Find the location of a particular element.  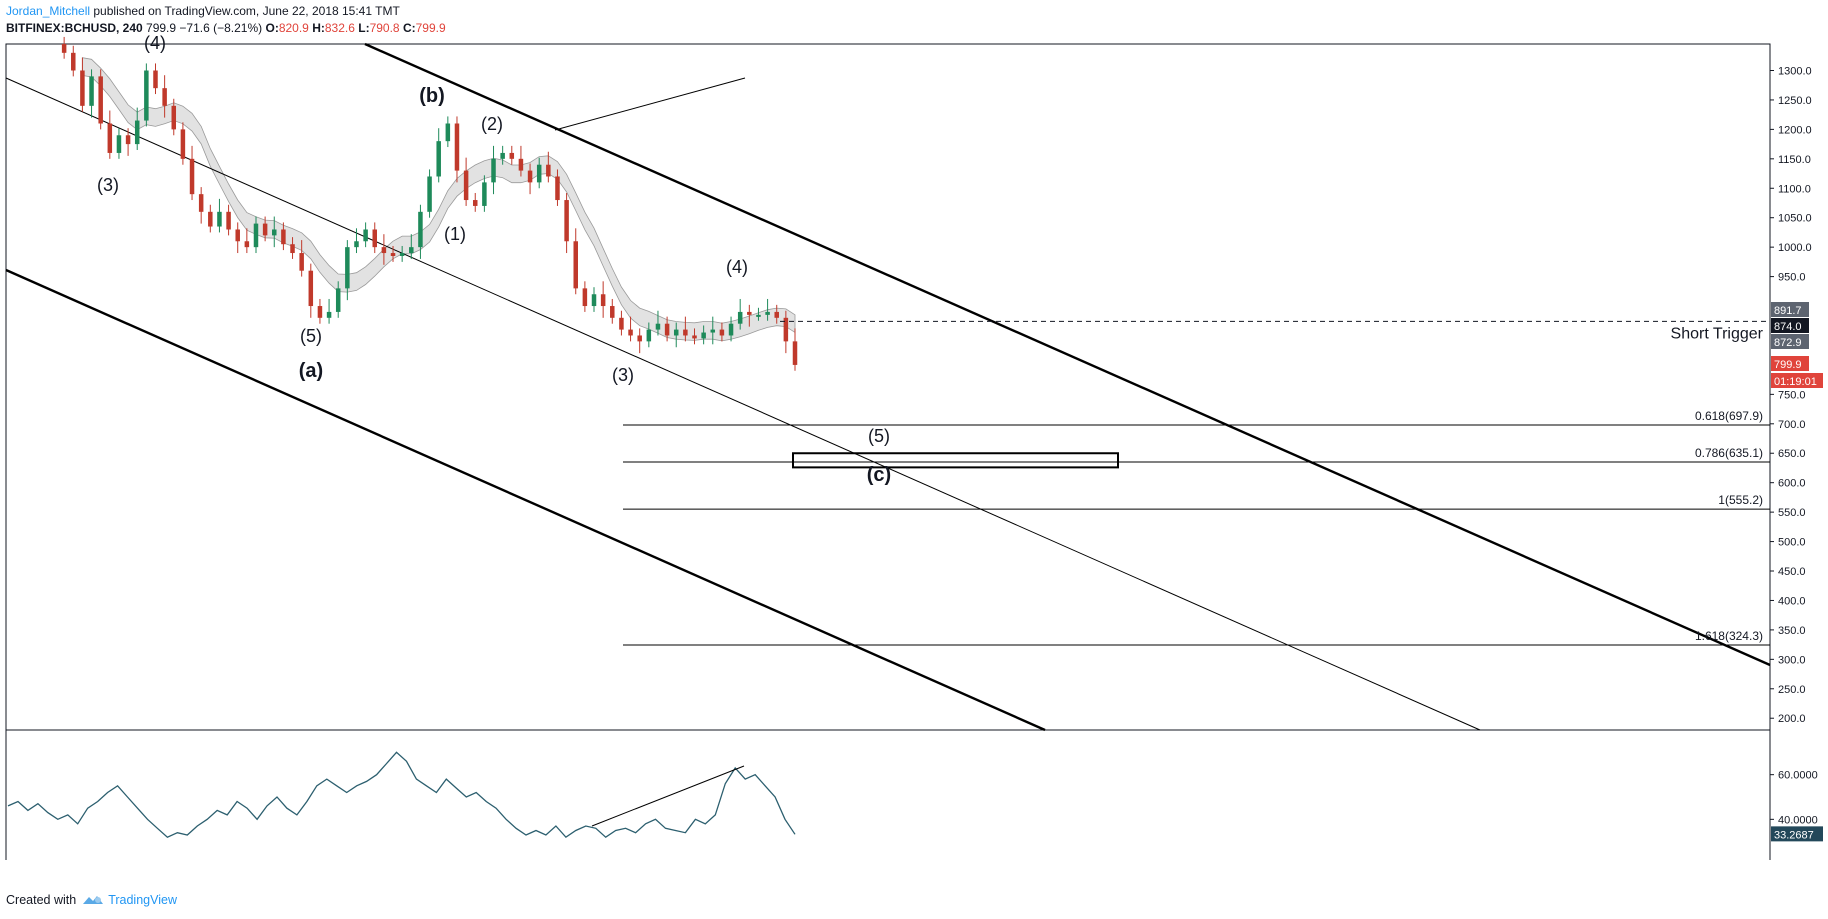

tradingview-logo-icon is located at coordinates (93, 900).